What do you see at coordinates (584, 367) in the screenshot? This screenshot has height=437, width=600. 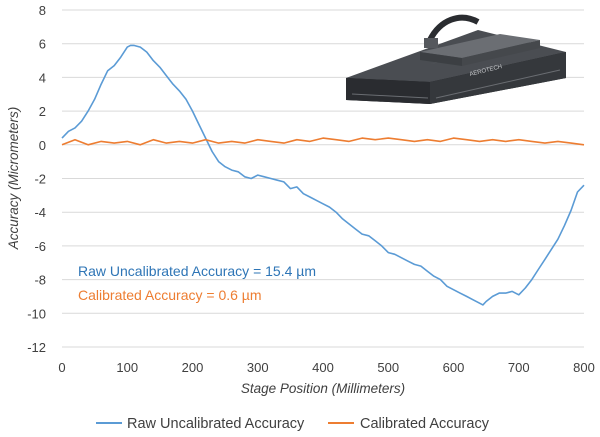 I see `x-tick-label: 800` at bounding box center [584, 367].